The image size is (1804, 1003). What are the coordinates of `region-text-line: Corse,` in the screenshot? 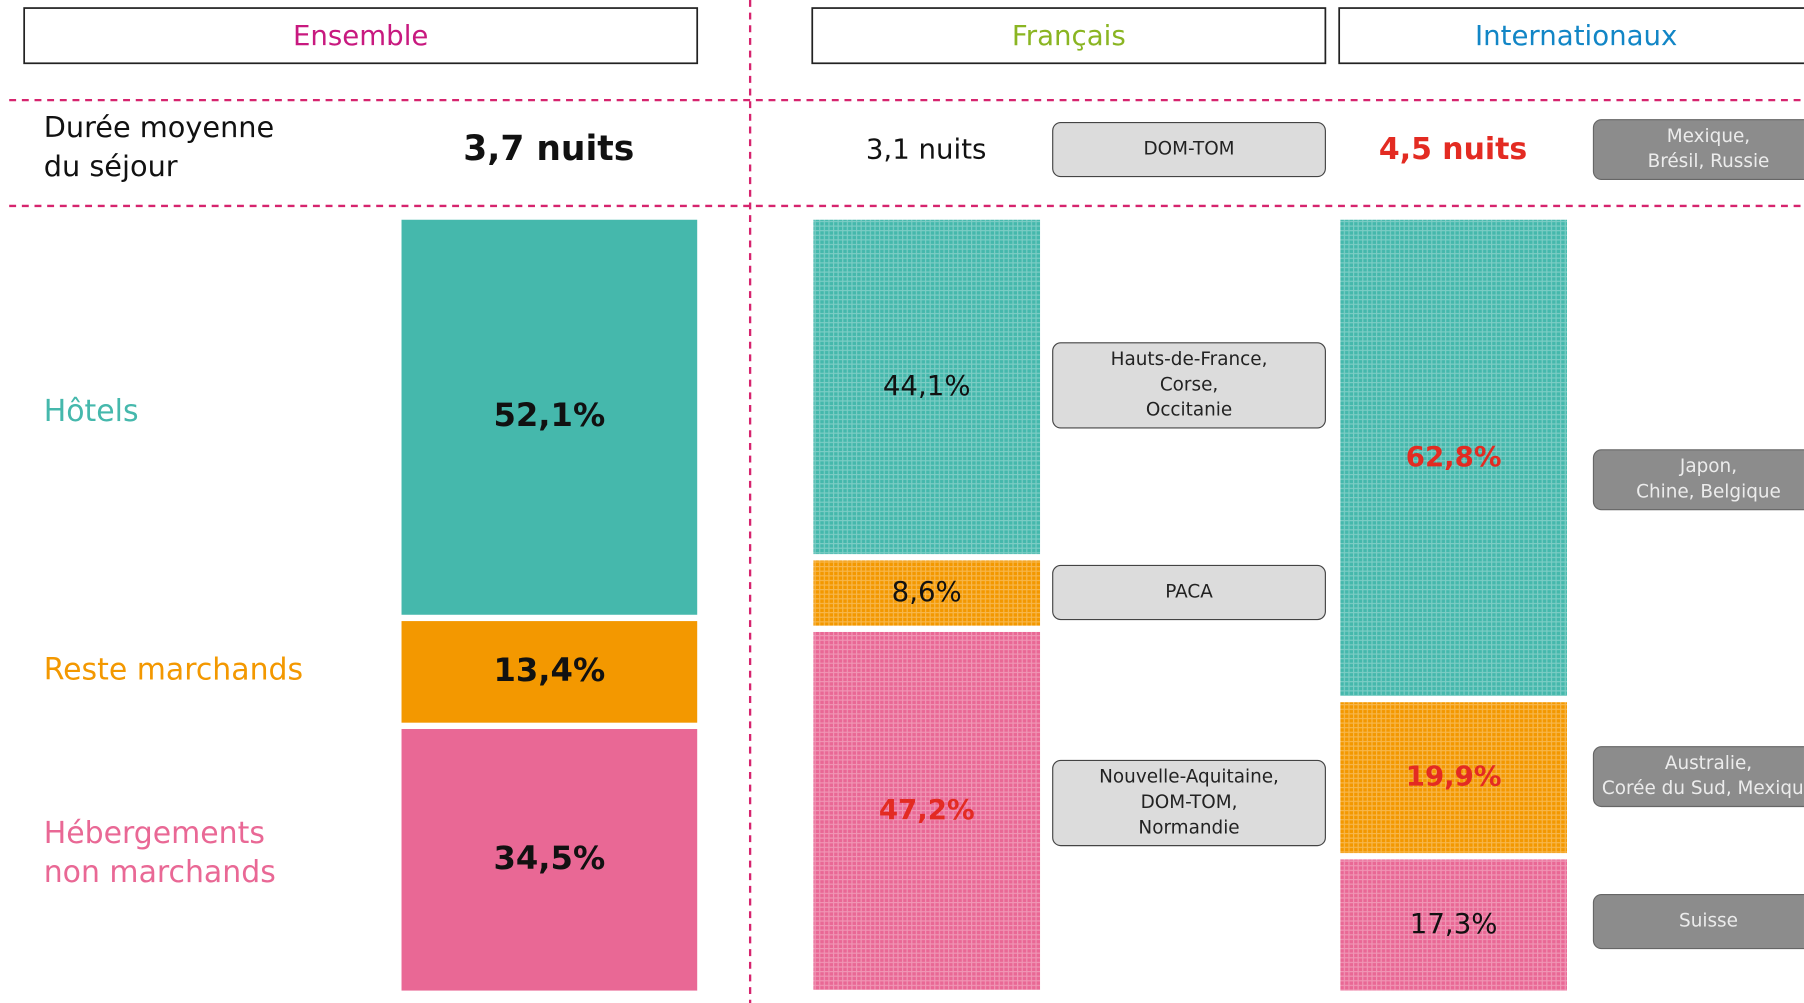 It's located at (1189, 384).